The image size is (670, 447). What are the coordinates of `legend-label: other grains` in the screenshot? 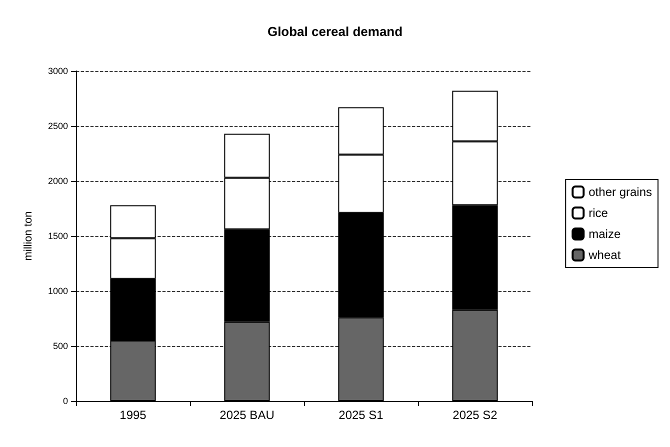 It's located at (620, 192).